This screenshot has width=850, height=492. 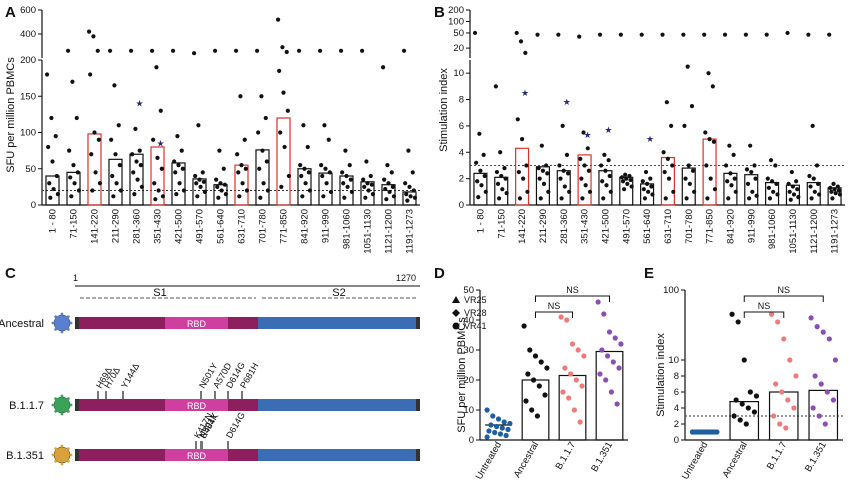 What do you see at coordinates (33, 205) in the screenshot?
I see `a-ytick-label: 0` at bounding box center [33, 205].